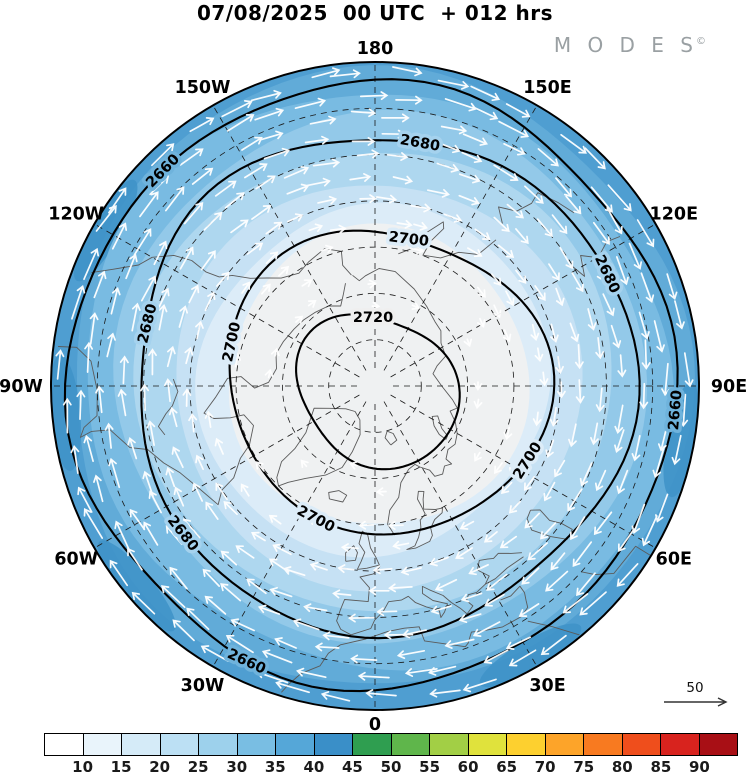 This screenshot has width=750, height=782. I want to click on longitude-label-90W: 90W, so click(21, 387).